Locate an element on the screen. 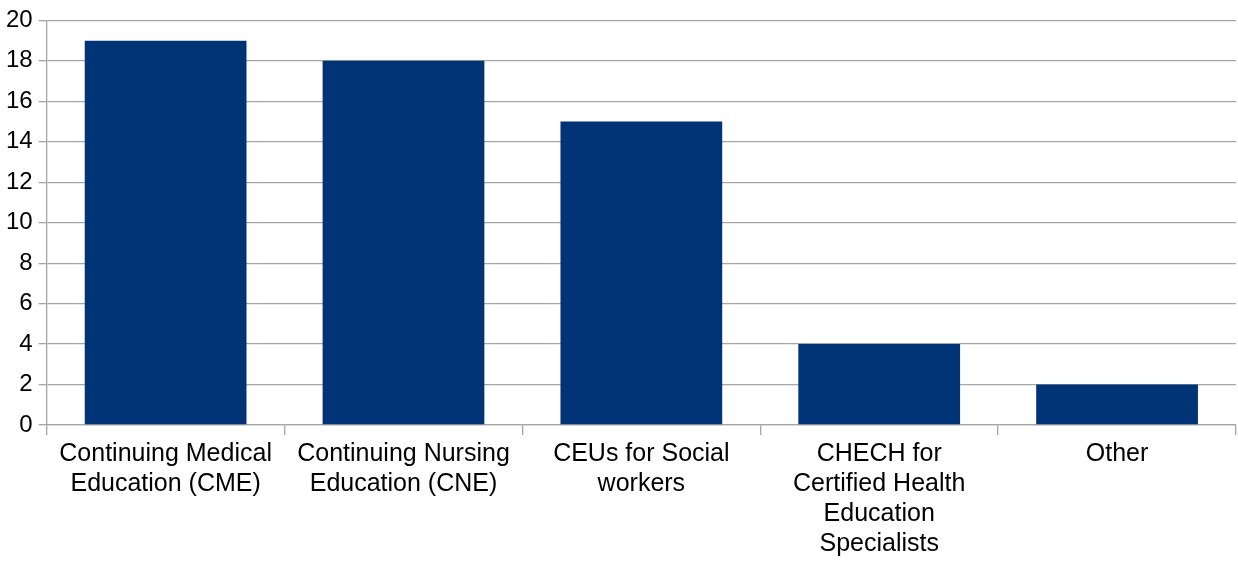 Image resolution: width=1238 pixels, height=563 pixels. y-tick-label: 8 is located at coordinates (26, 261).